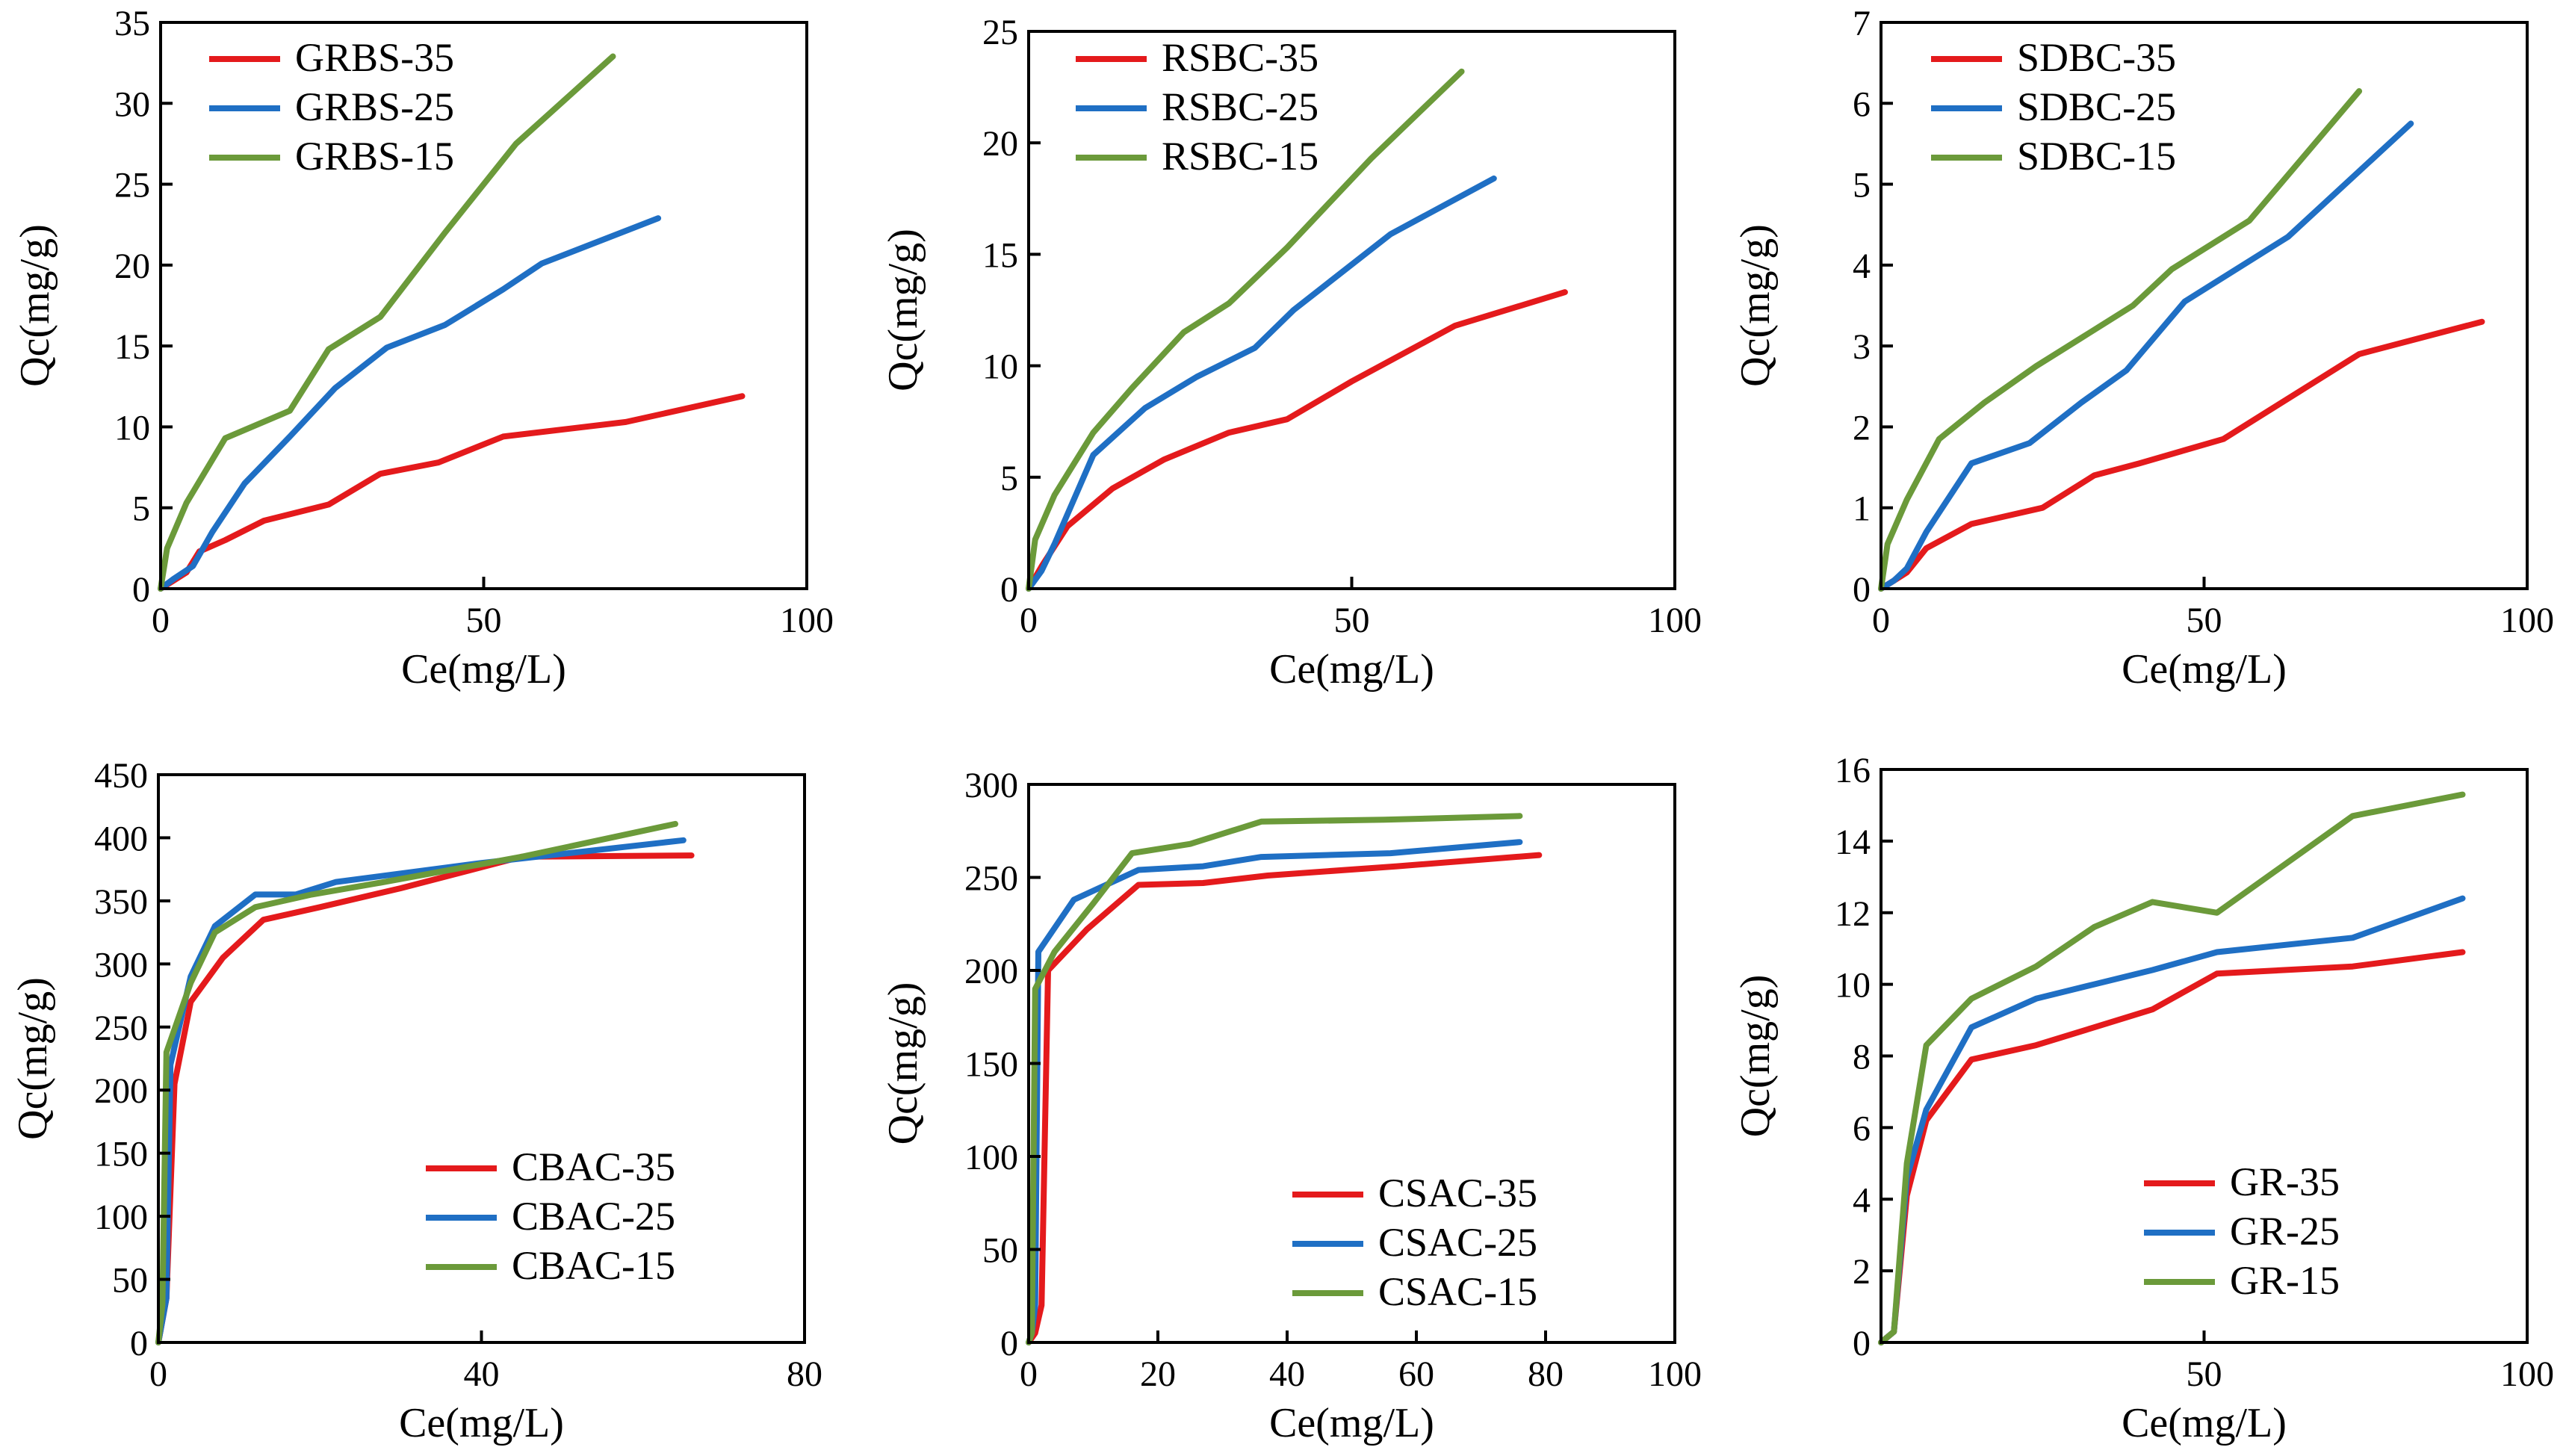 This screenshot has height=1456, width=2572. Describe the element at coordinates (1000, 1251) in the screenshot. I see `y-tick-label: 50` at that location.